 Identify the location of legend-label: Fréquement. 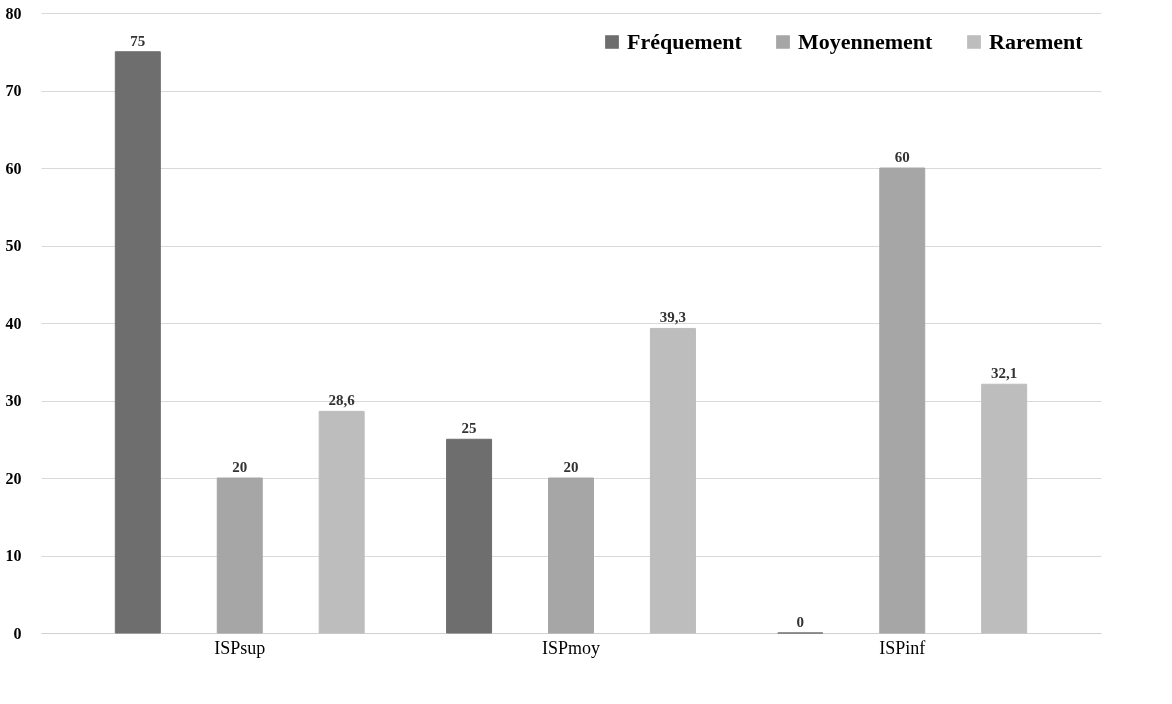
(685, 41).